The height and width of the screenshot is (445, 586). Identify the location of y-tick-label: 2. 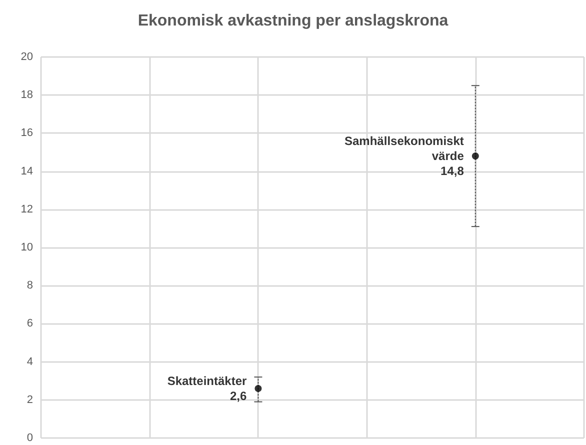
(29, 400).